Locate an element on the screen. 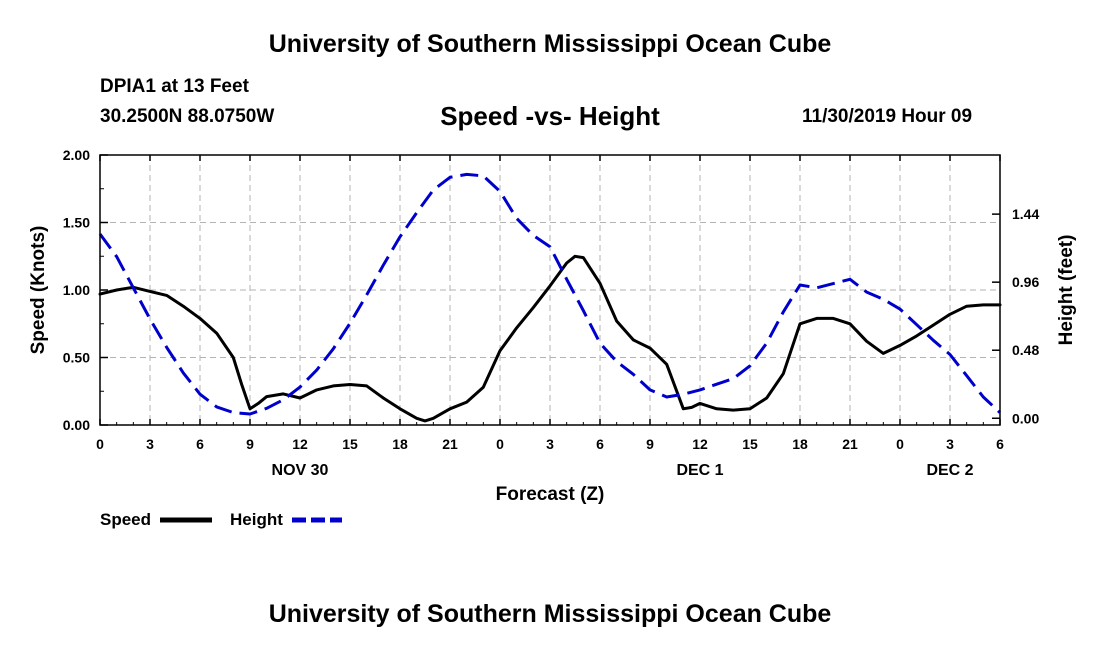  day-label: DEC 1 is located at coordinates (699, 470).